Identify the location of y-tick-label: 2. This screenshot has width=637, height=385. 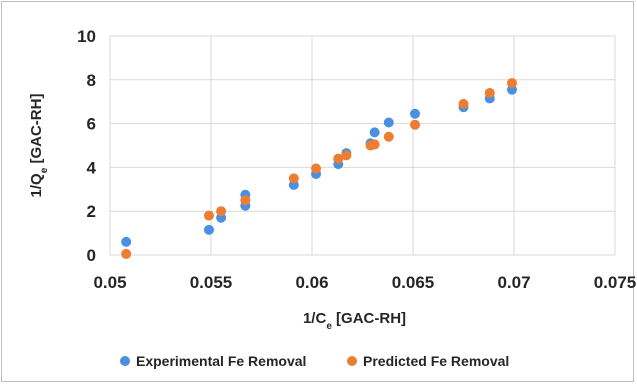
(91, 211).